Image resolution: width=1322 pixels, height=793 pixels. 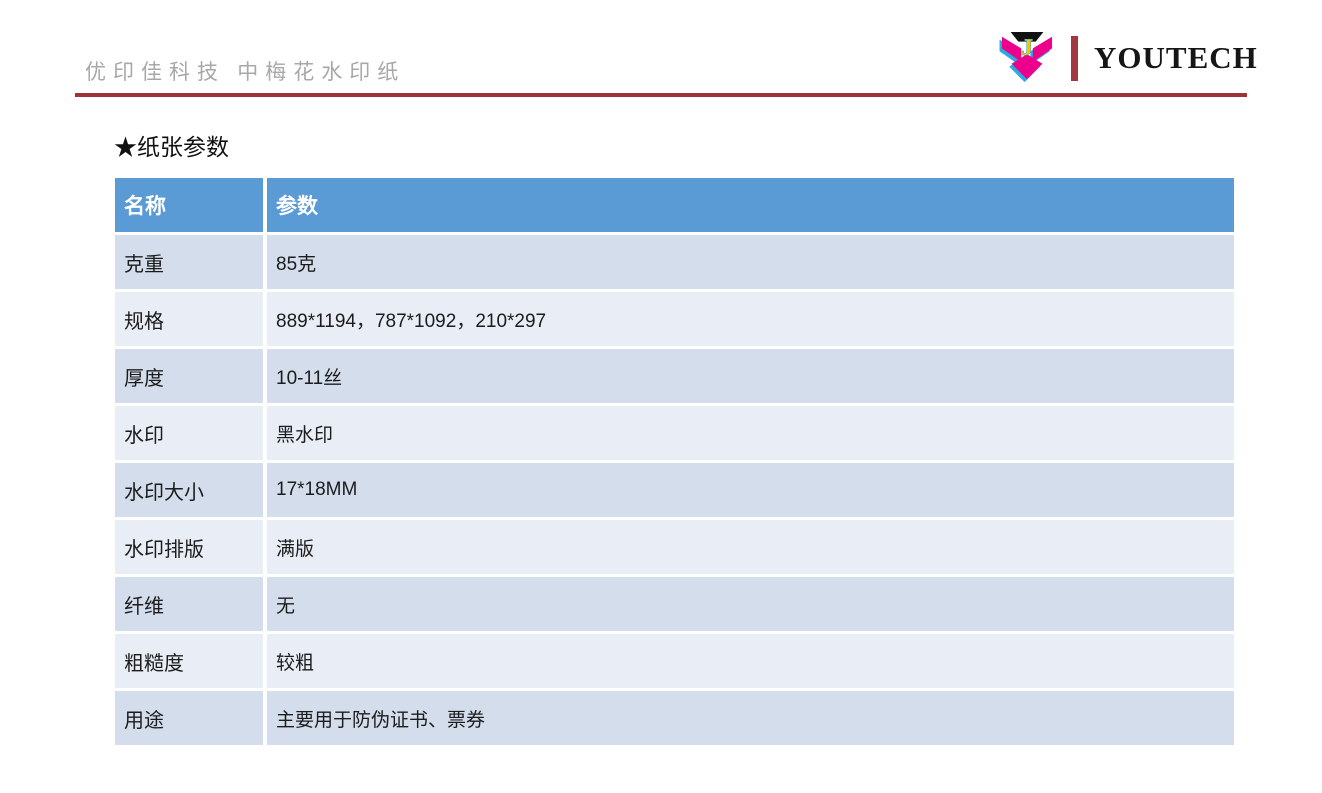 I want to click on row-value: 满版, so click(x=750, y=547).